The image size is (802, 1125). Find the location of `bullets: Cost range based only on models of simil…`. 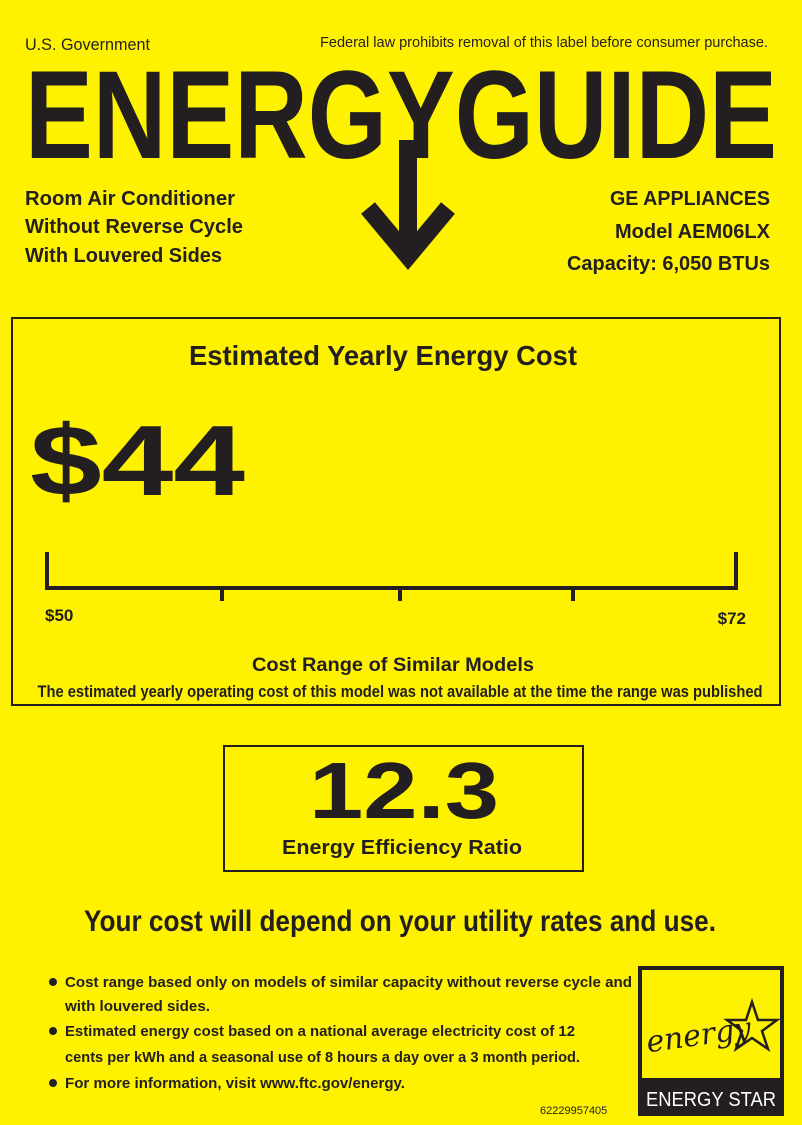

bullets: Cost range based only on models of simil… is located at coordinates (340, 1033).